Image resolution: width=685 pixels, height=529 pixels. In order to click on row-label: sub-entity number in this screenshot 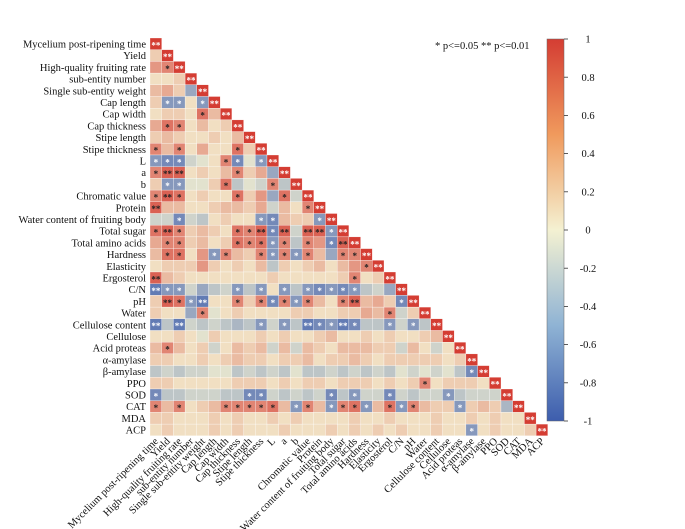, I will do `click(107, 80)`.